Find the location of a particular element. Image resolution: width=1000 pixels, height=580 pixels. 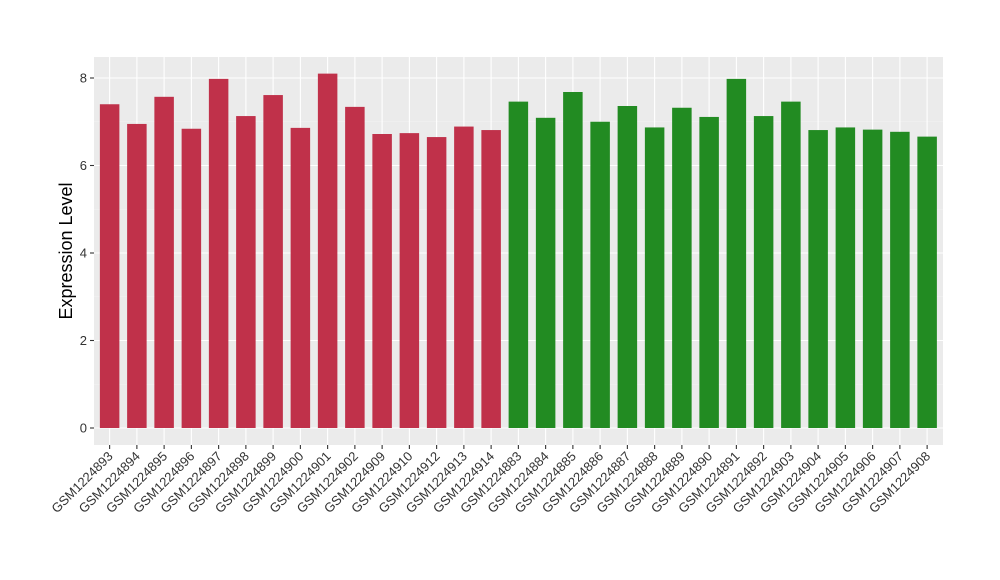

bar-GSM1224910 is located at coordinates (409, 280).